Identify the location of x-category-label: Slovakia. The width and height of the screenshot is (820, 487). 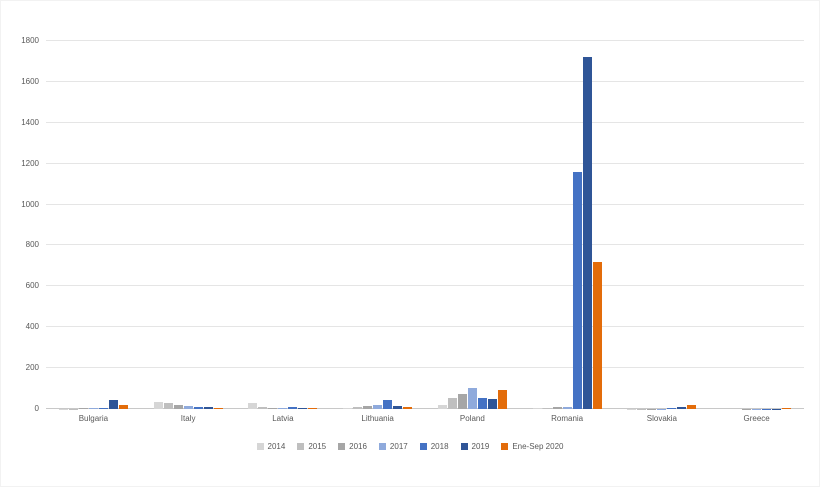
(661, 418).